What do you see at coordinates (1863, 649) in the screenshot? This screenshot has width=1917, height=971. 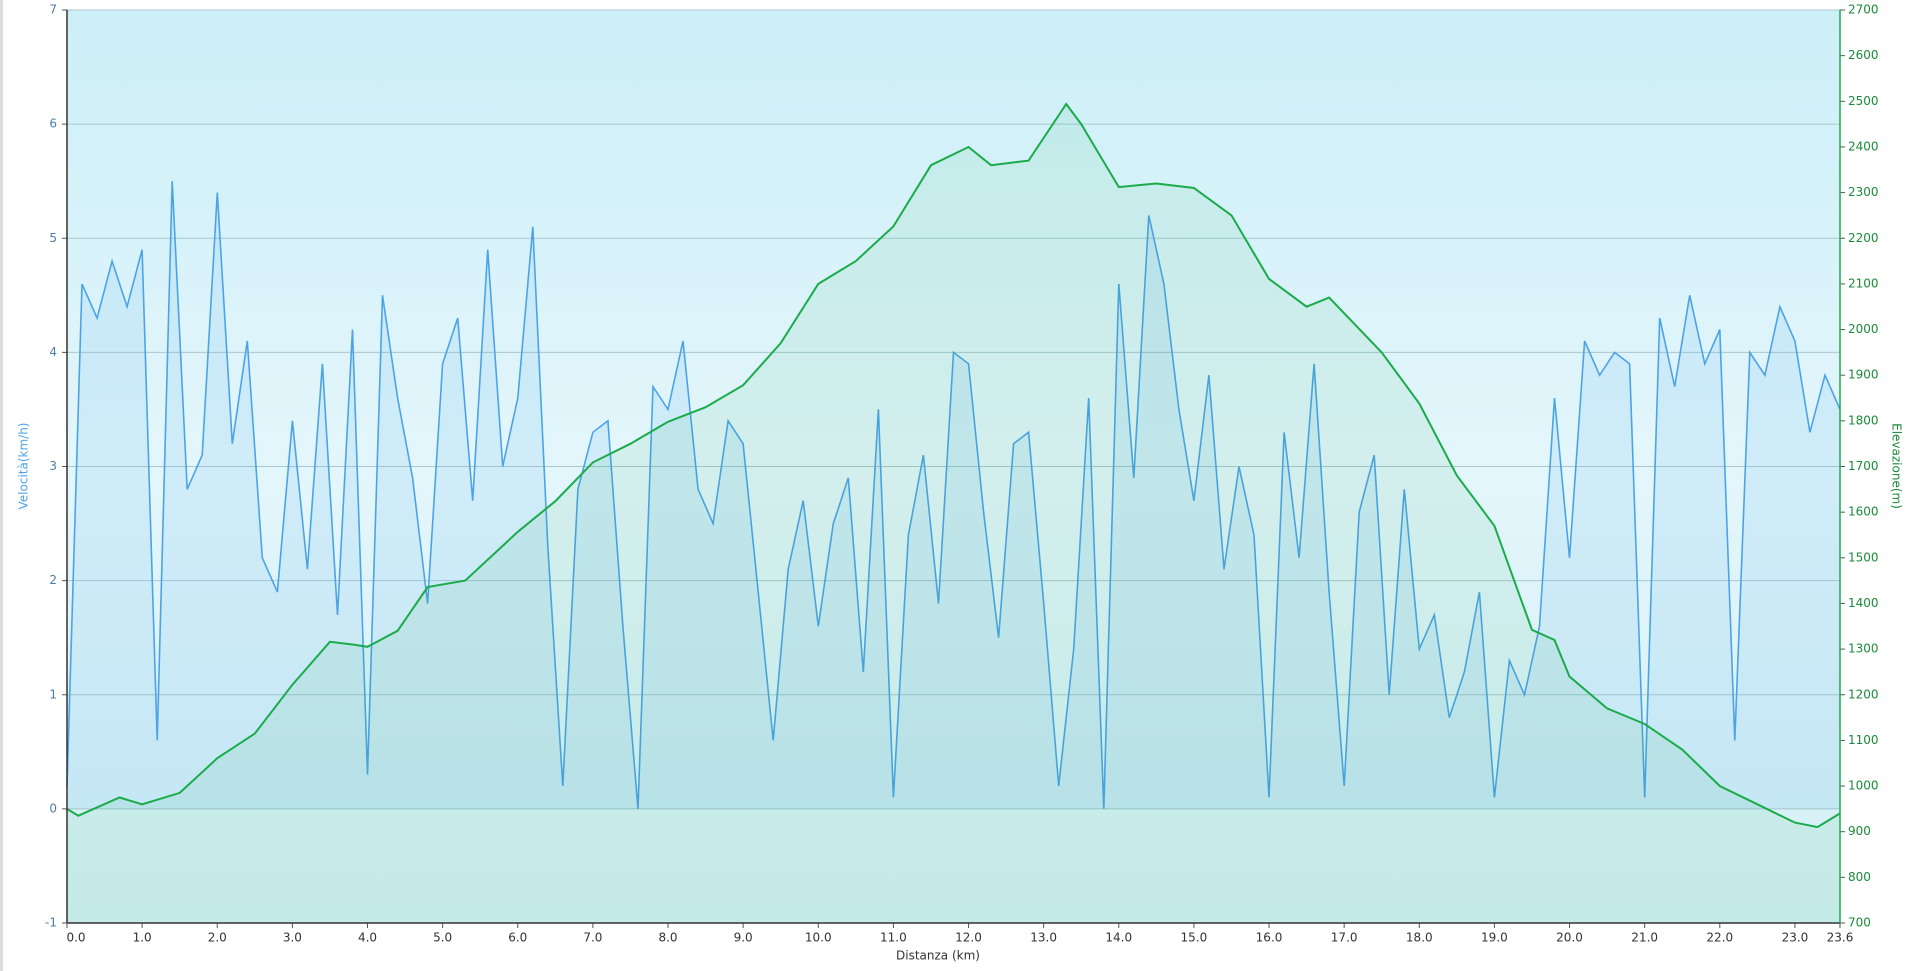 I see `y2-tick-label: 1300` at bounding box center [1863, 649].